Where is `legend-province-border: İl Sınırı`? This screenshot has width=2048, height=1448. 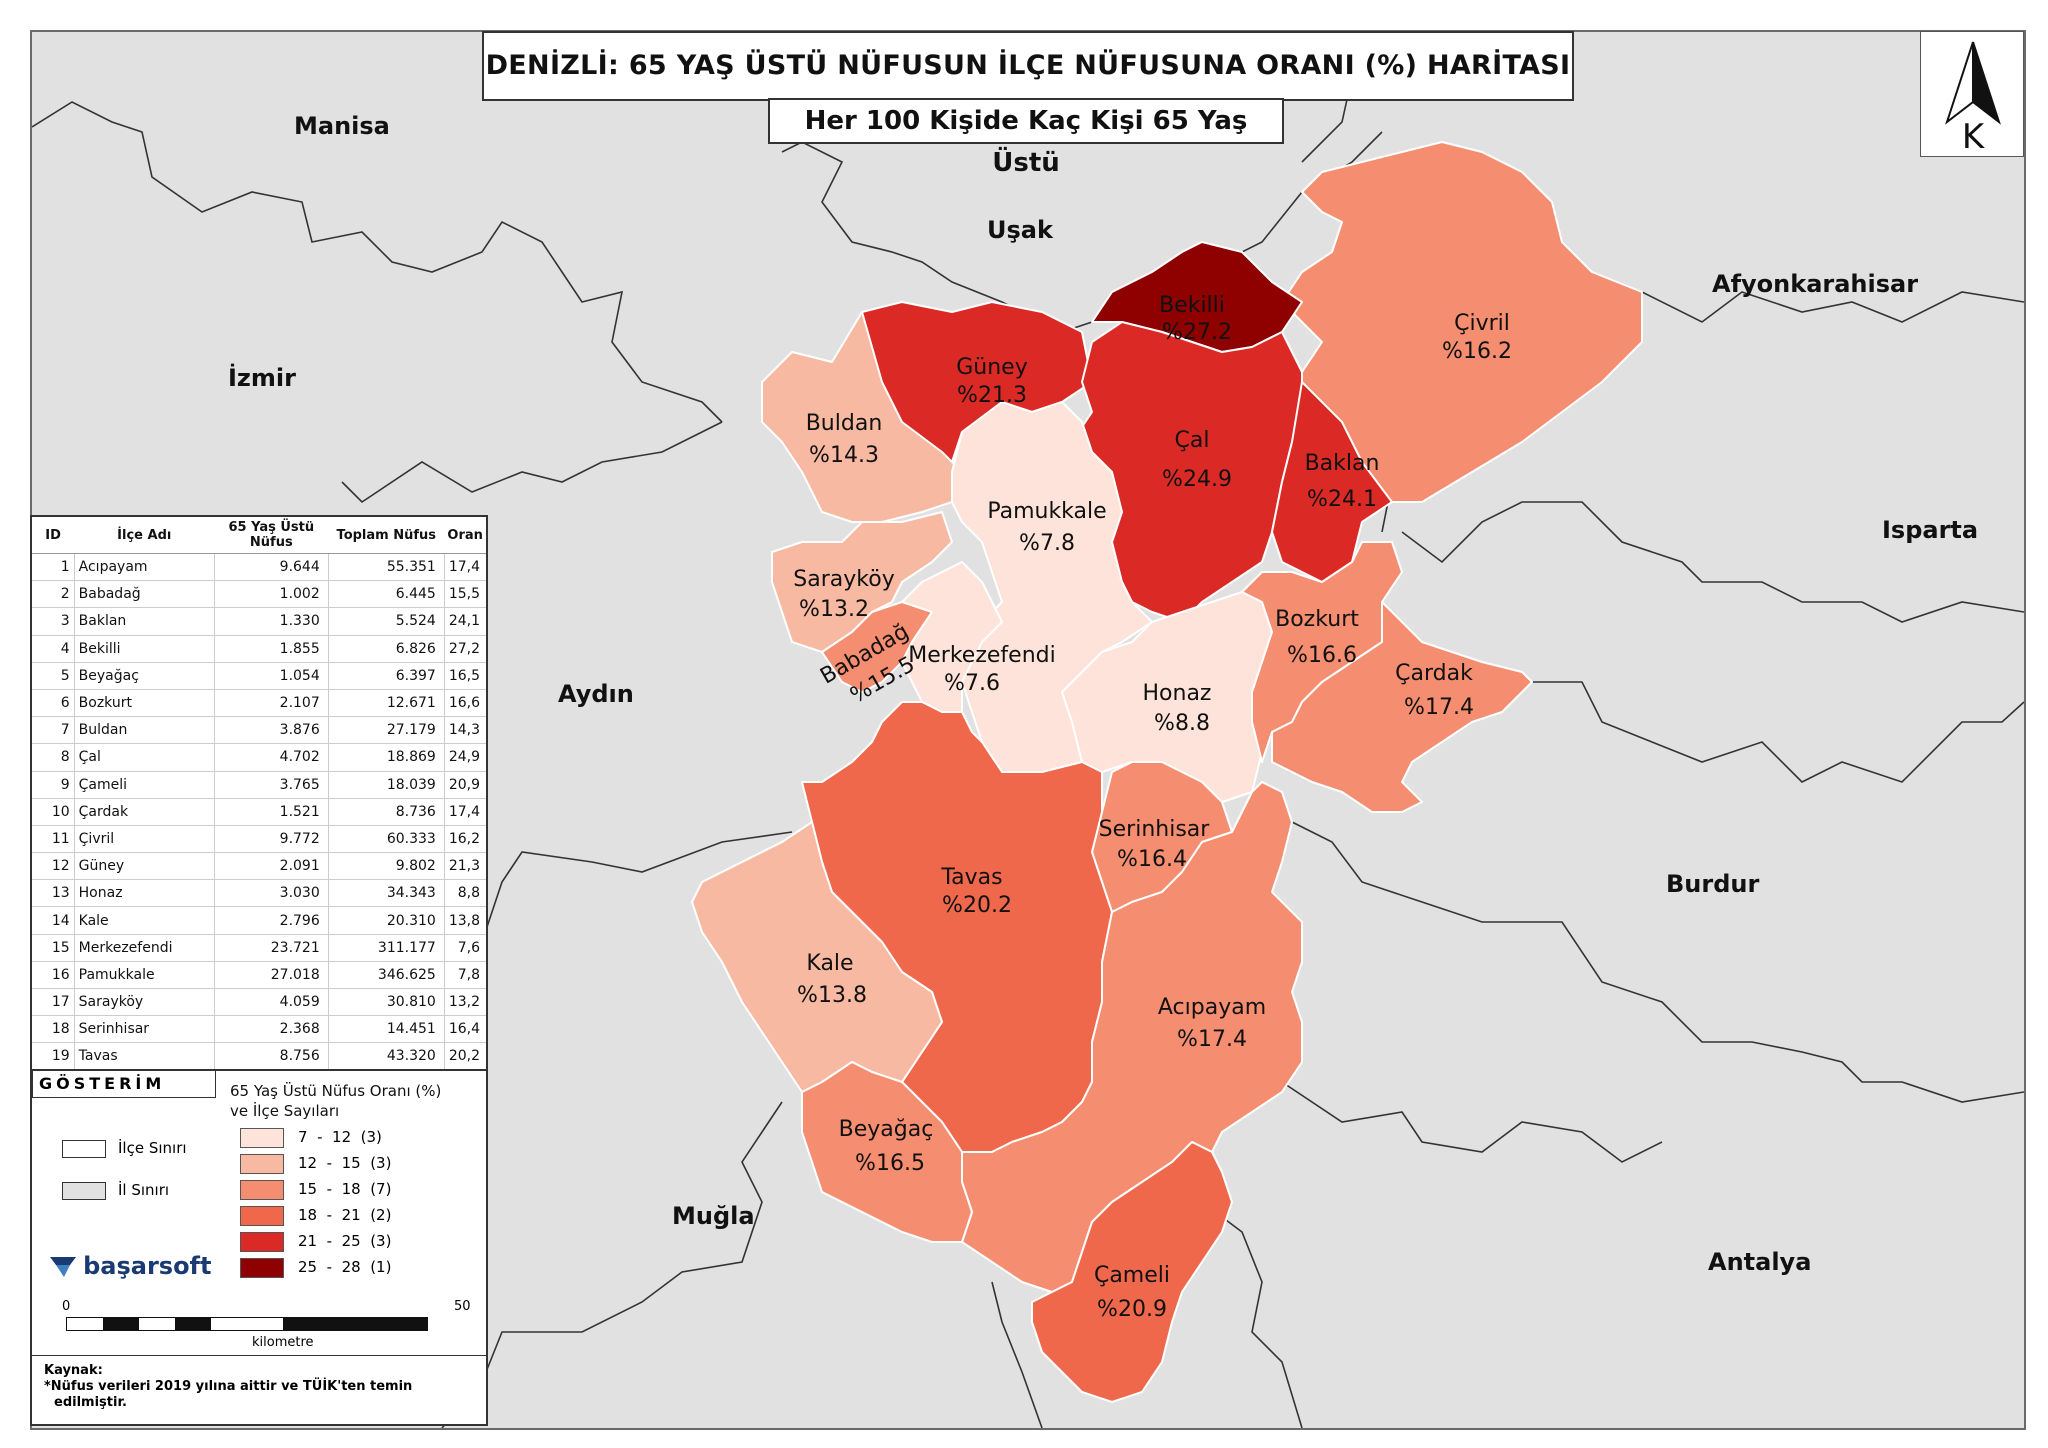
legend-province-border: İl Sınırı is located at coordinates (115, 1190).